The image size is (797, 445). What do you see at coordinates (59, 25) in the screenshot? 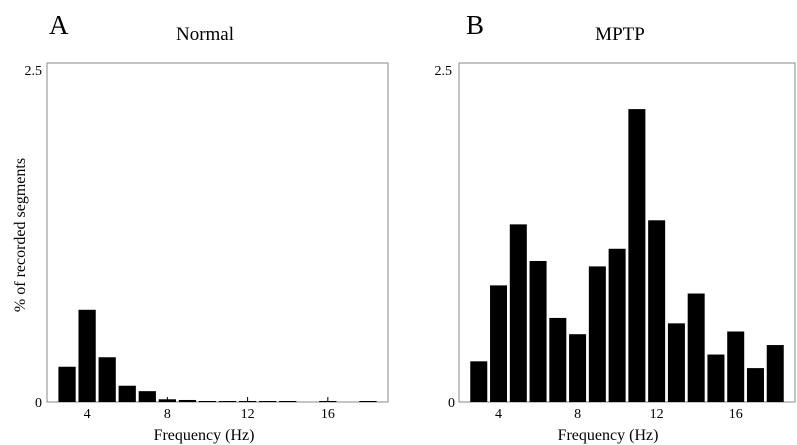
I see `panel-letter: A` at bounding box center [59, 25].